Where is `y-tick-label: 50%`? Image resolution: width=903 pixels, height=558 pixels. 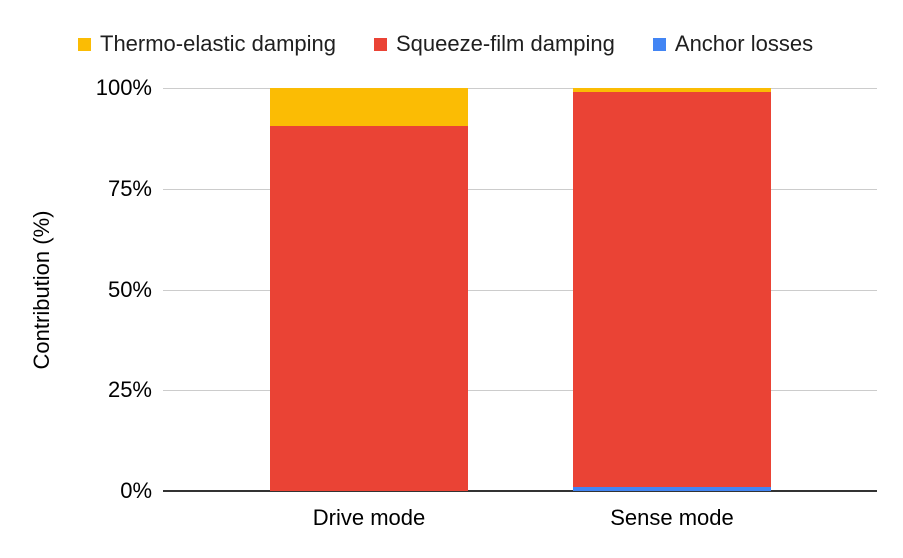
y-tick-label: 50% is located at coordinates (129, 289).